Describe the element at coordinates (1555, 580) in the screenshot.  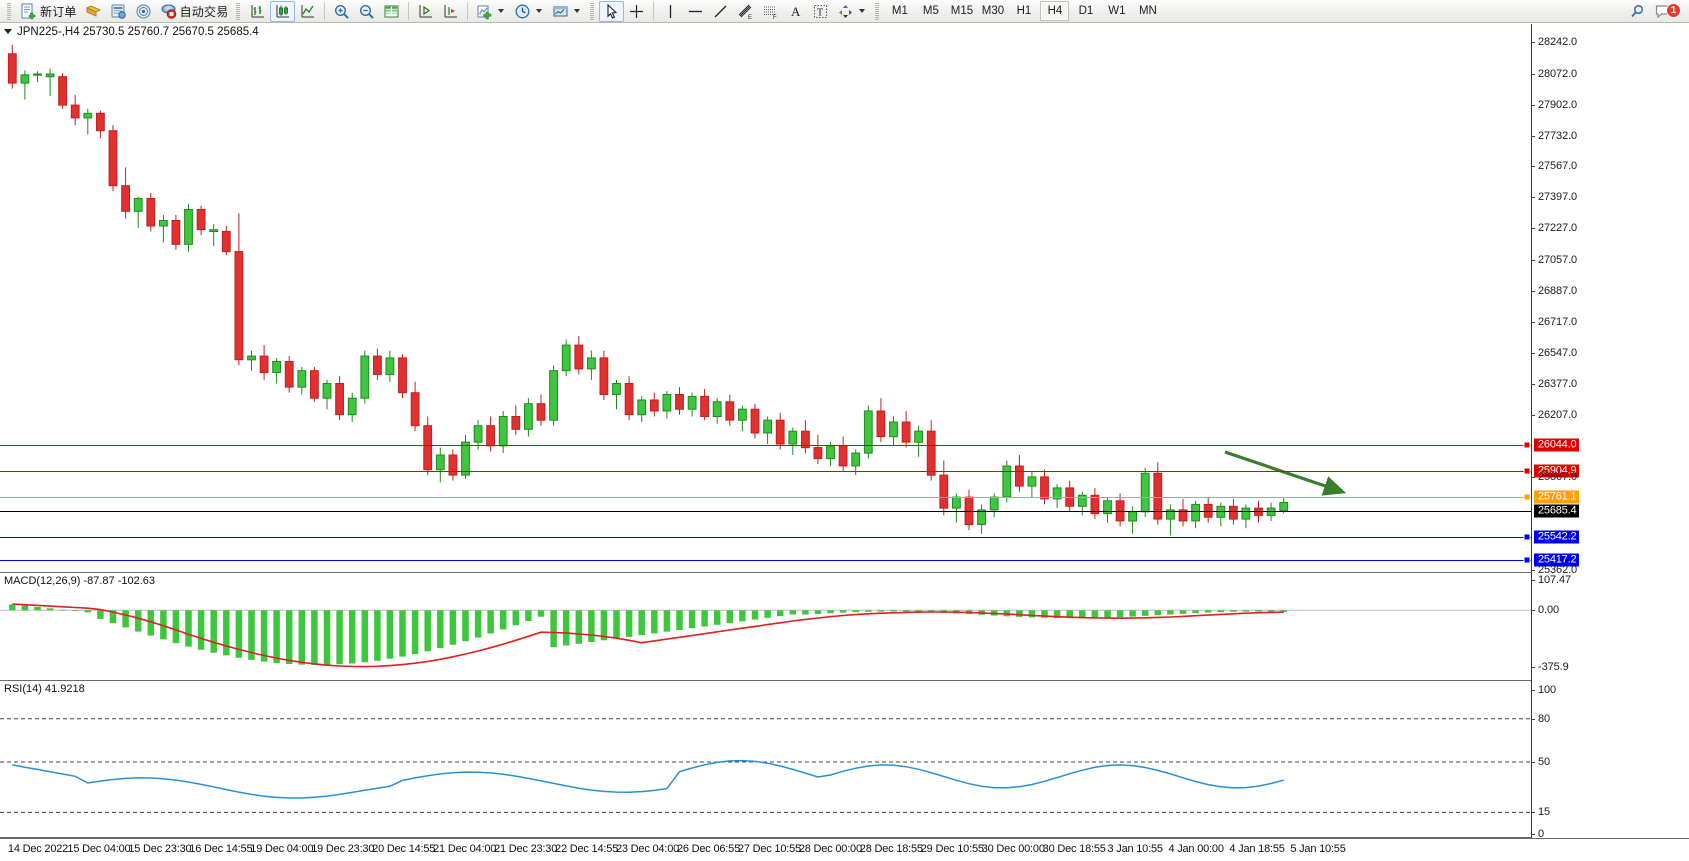
I see `indicator-scale-label: 107.47` at that location.